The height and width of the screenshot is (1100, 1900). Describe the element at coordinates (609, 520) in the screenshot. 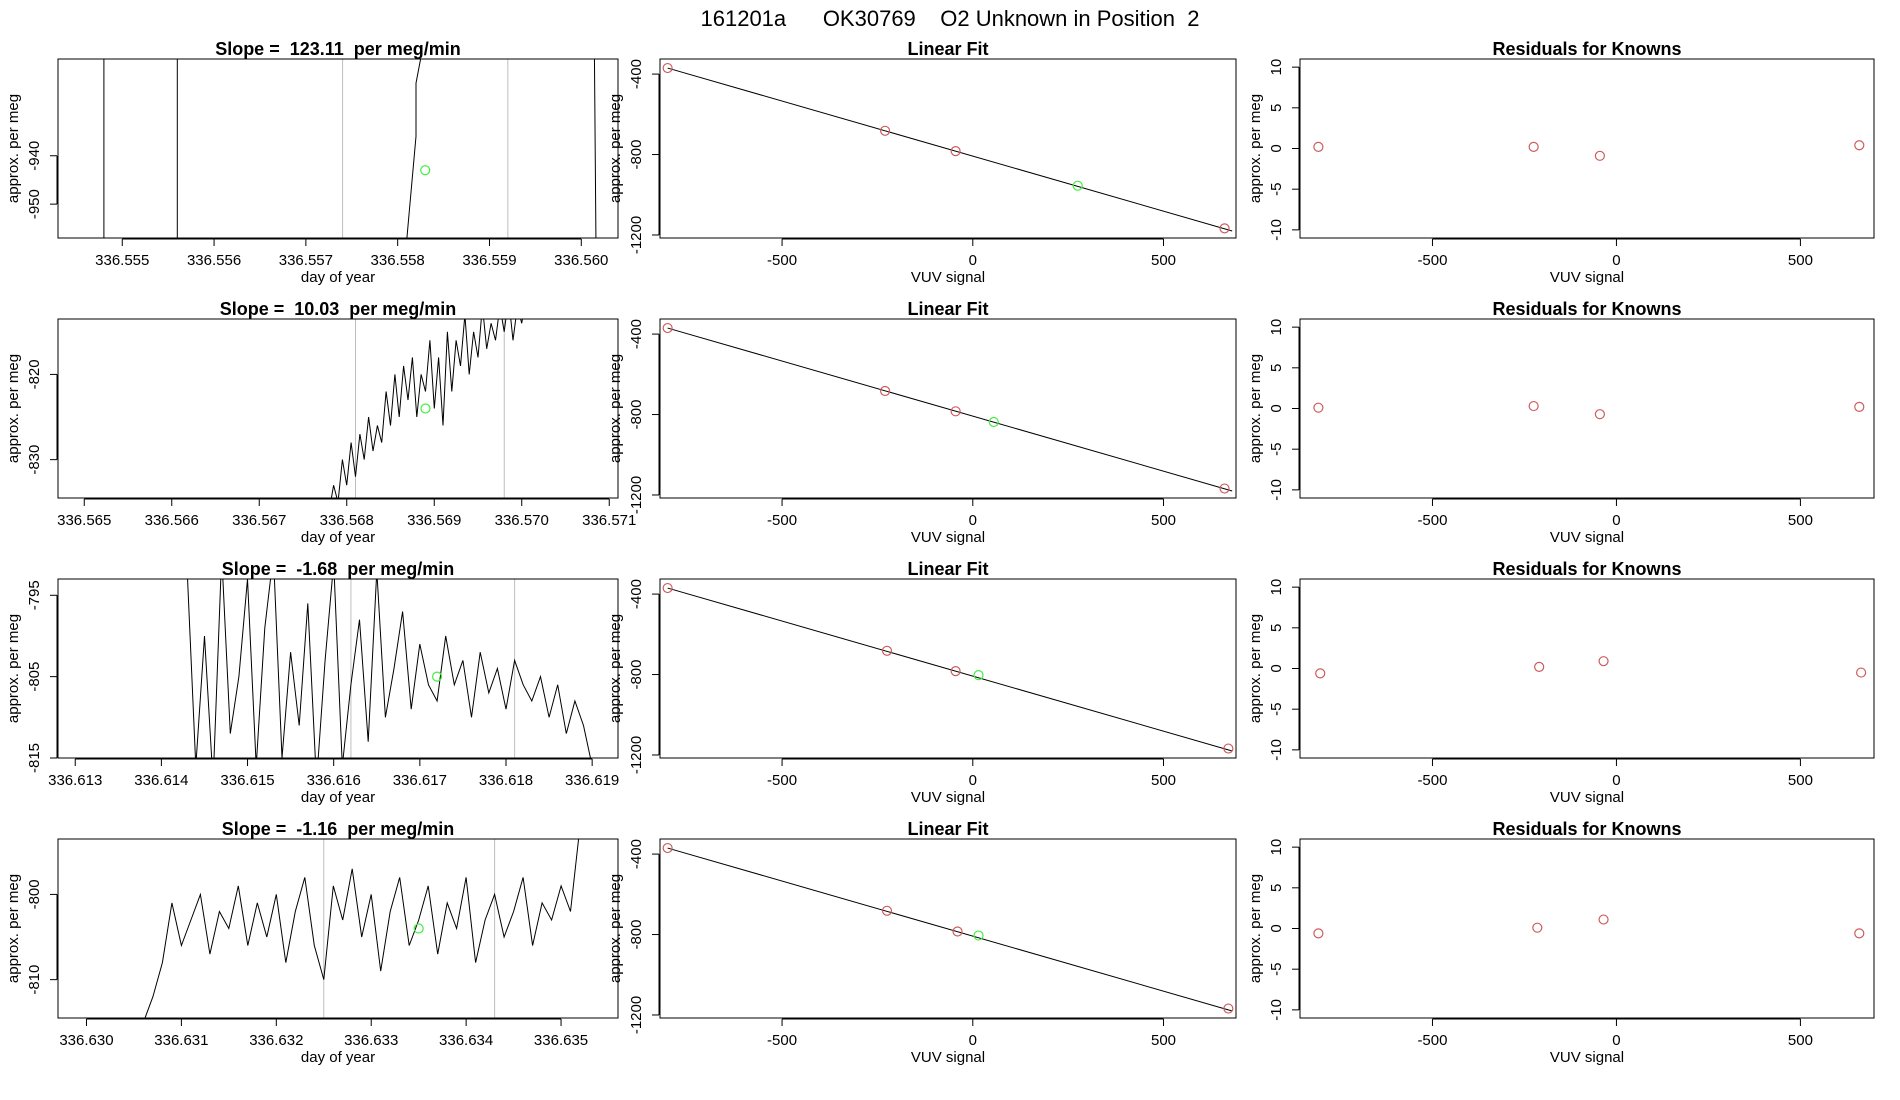

I see `x-tick-label: 336.571` at that location.